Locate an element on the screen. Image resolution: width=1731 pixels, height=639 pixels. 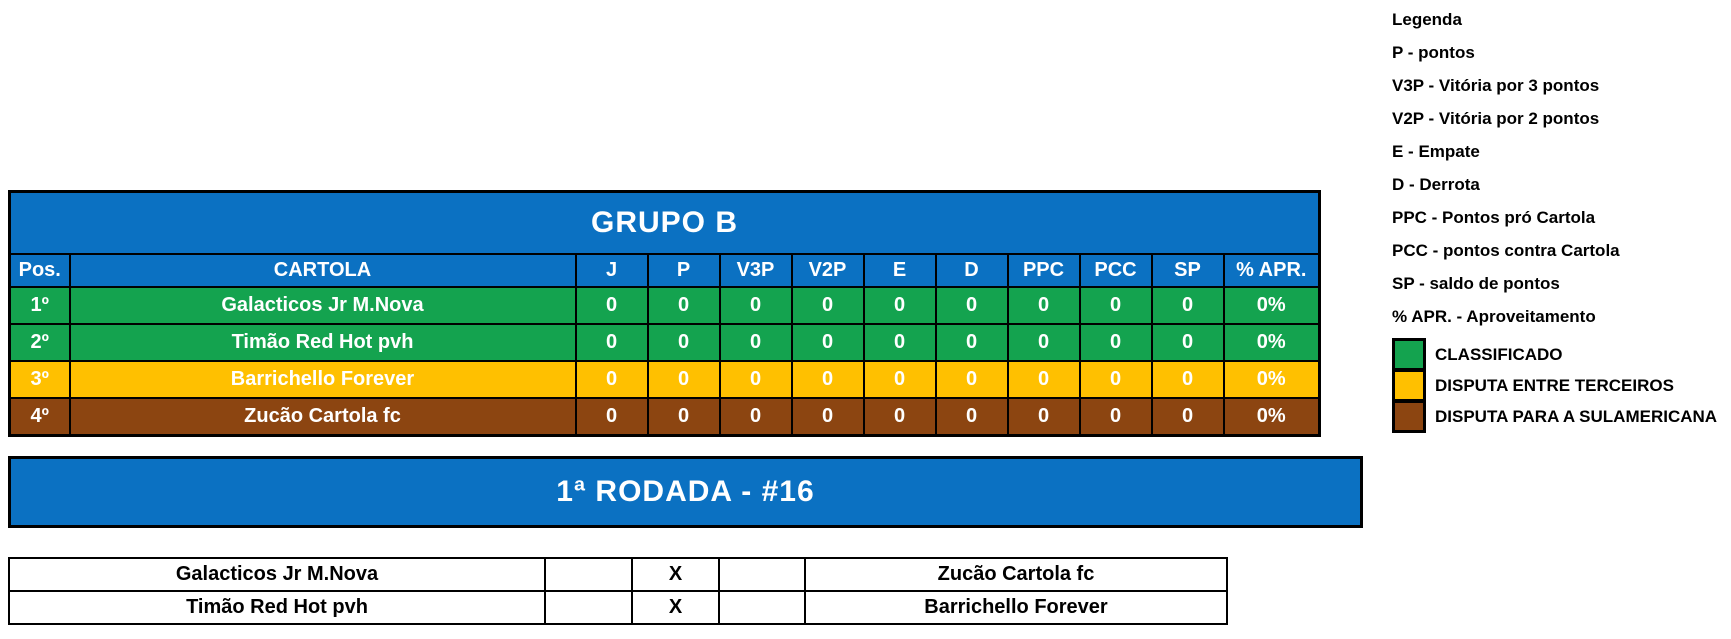
column-header-j: J is located at coordinates (611, 270).